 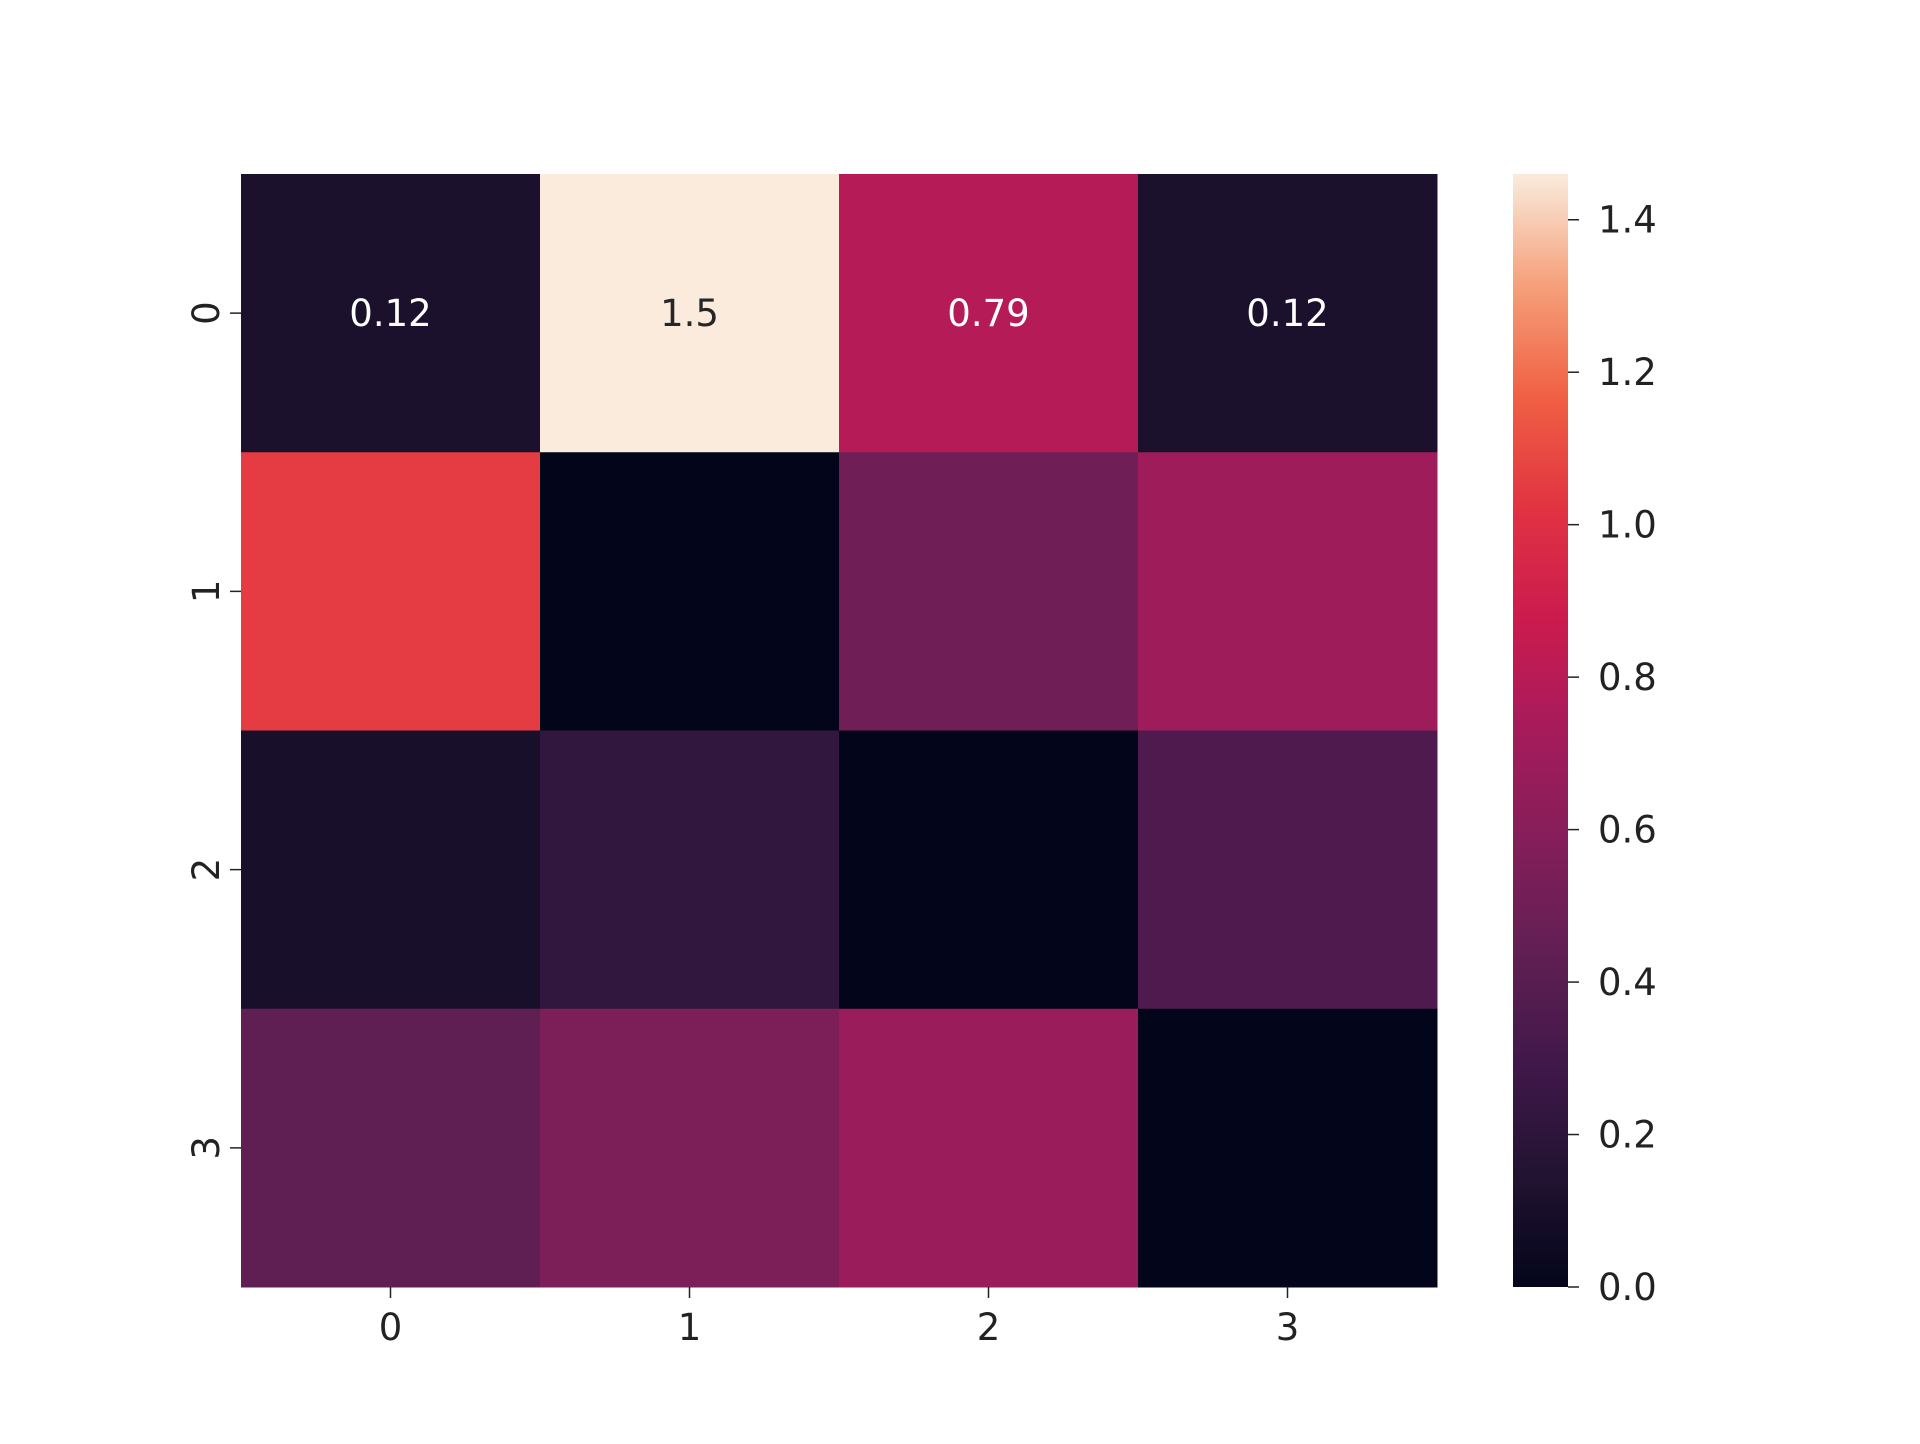 What do you see at coordinates (1627, 830) in the screenshot?
I see `colorbar-tick-label: 0.6` at bounding box center [1627, 830].